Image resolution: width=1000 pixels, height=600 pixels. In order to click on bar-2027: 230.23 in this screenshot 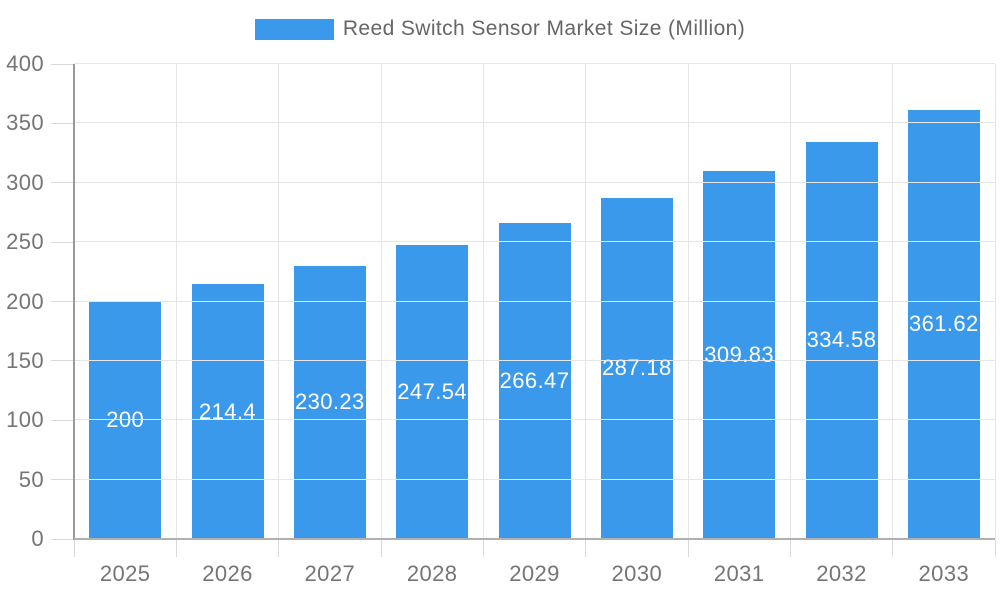, I will do `click(329, 402)`.